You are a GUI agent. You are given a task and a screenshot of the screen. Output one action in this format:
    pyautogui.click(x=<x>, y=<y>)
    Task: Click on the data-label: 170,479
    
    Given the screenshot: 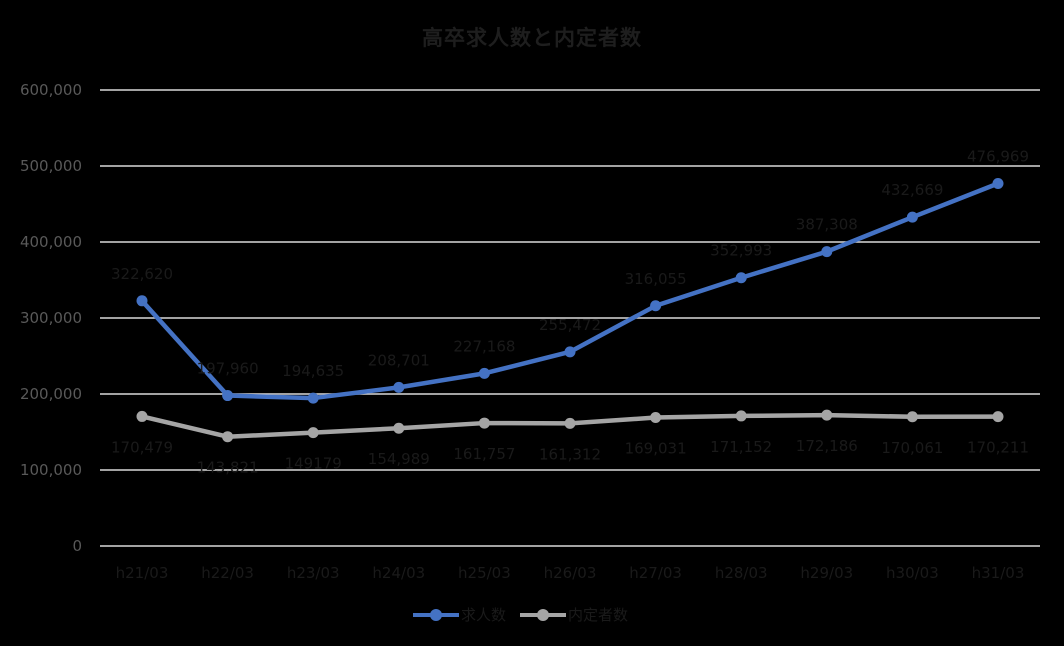 What is the action you would take?
    pyautogui.click(x=142, y=447)
    